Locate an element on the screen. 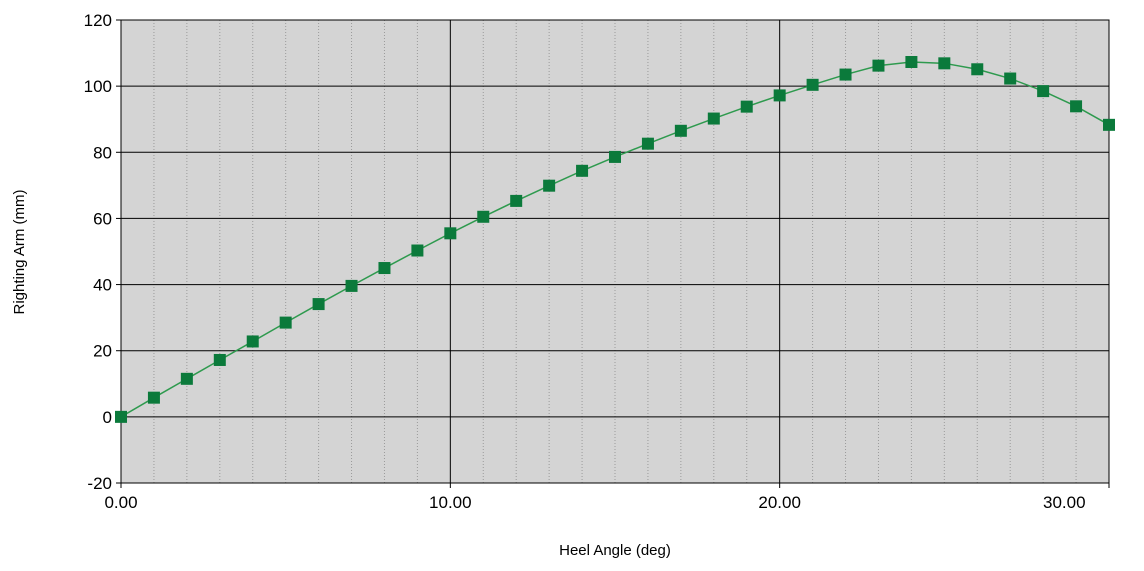 The width and height of the screenshot is (1144, 571). x-axis: 0.00 10.00 20.00 30.00 is located at coordinates (607, 497).